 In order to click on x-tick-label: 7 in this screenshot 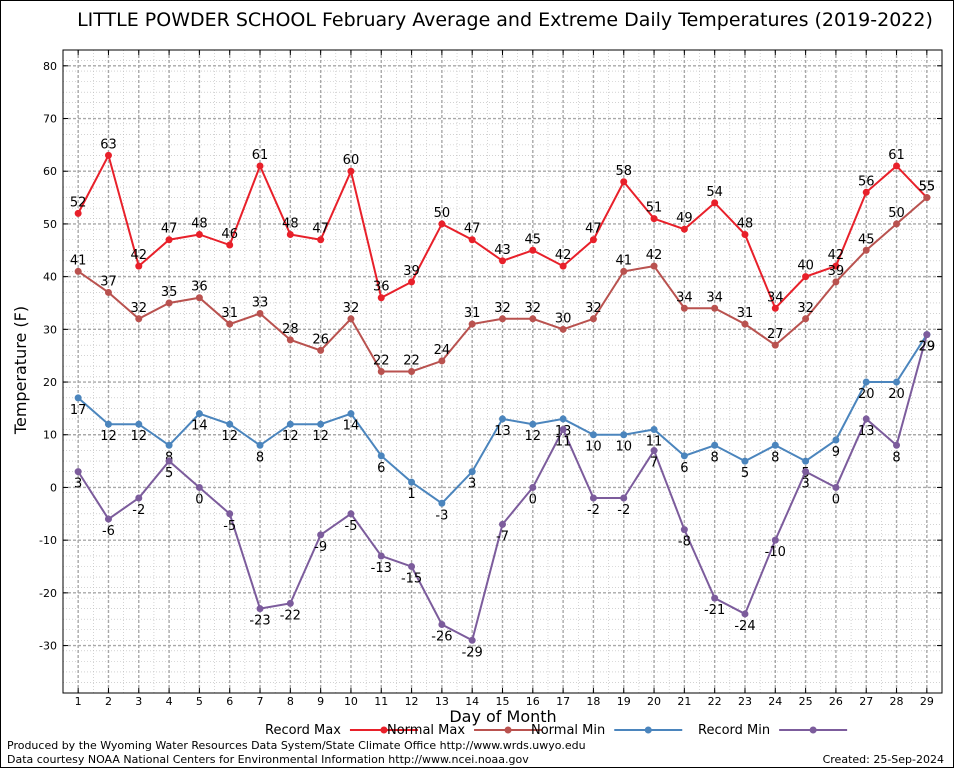, I will do `click(260, 701)`.